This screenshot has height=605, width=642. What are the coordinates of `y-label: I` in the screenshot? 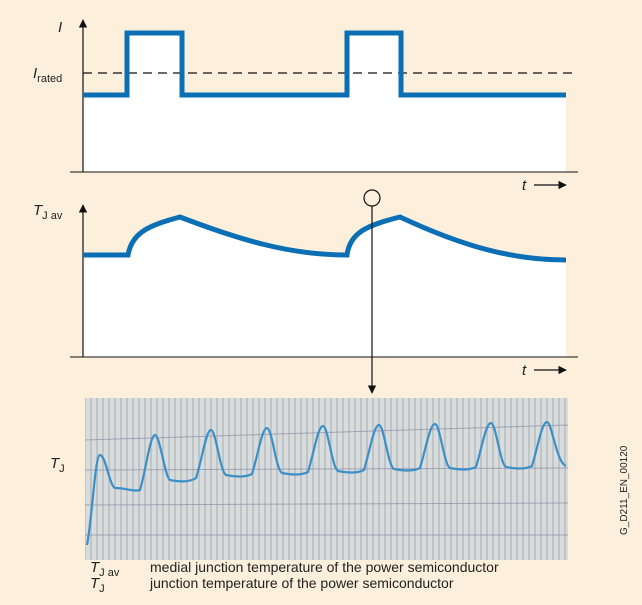 It's located at (60, 27).